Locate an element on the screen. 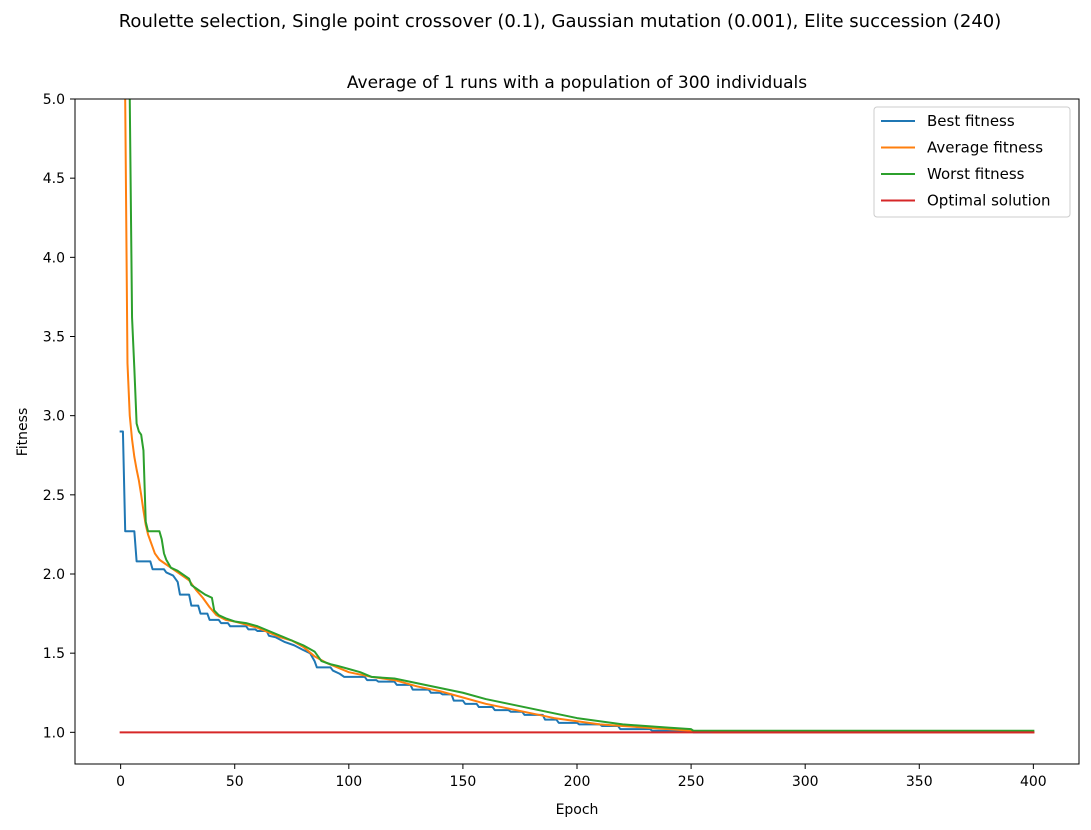  y-axis-ticks: 1.0 1.5 2.0 2.5 3.0 3.5 4.0 4.5 5.0 is located at coordinates (59, 416).